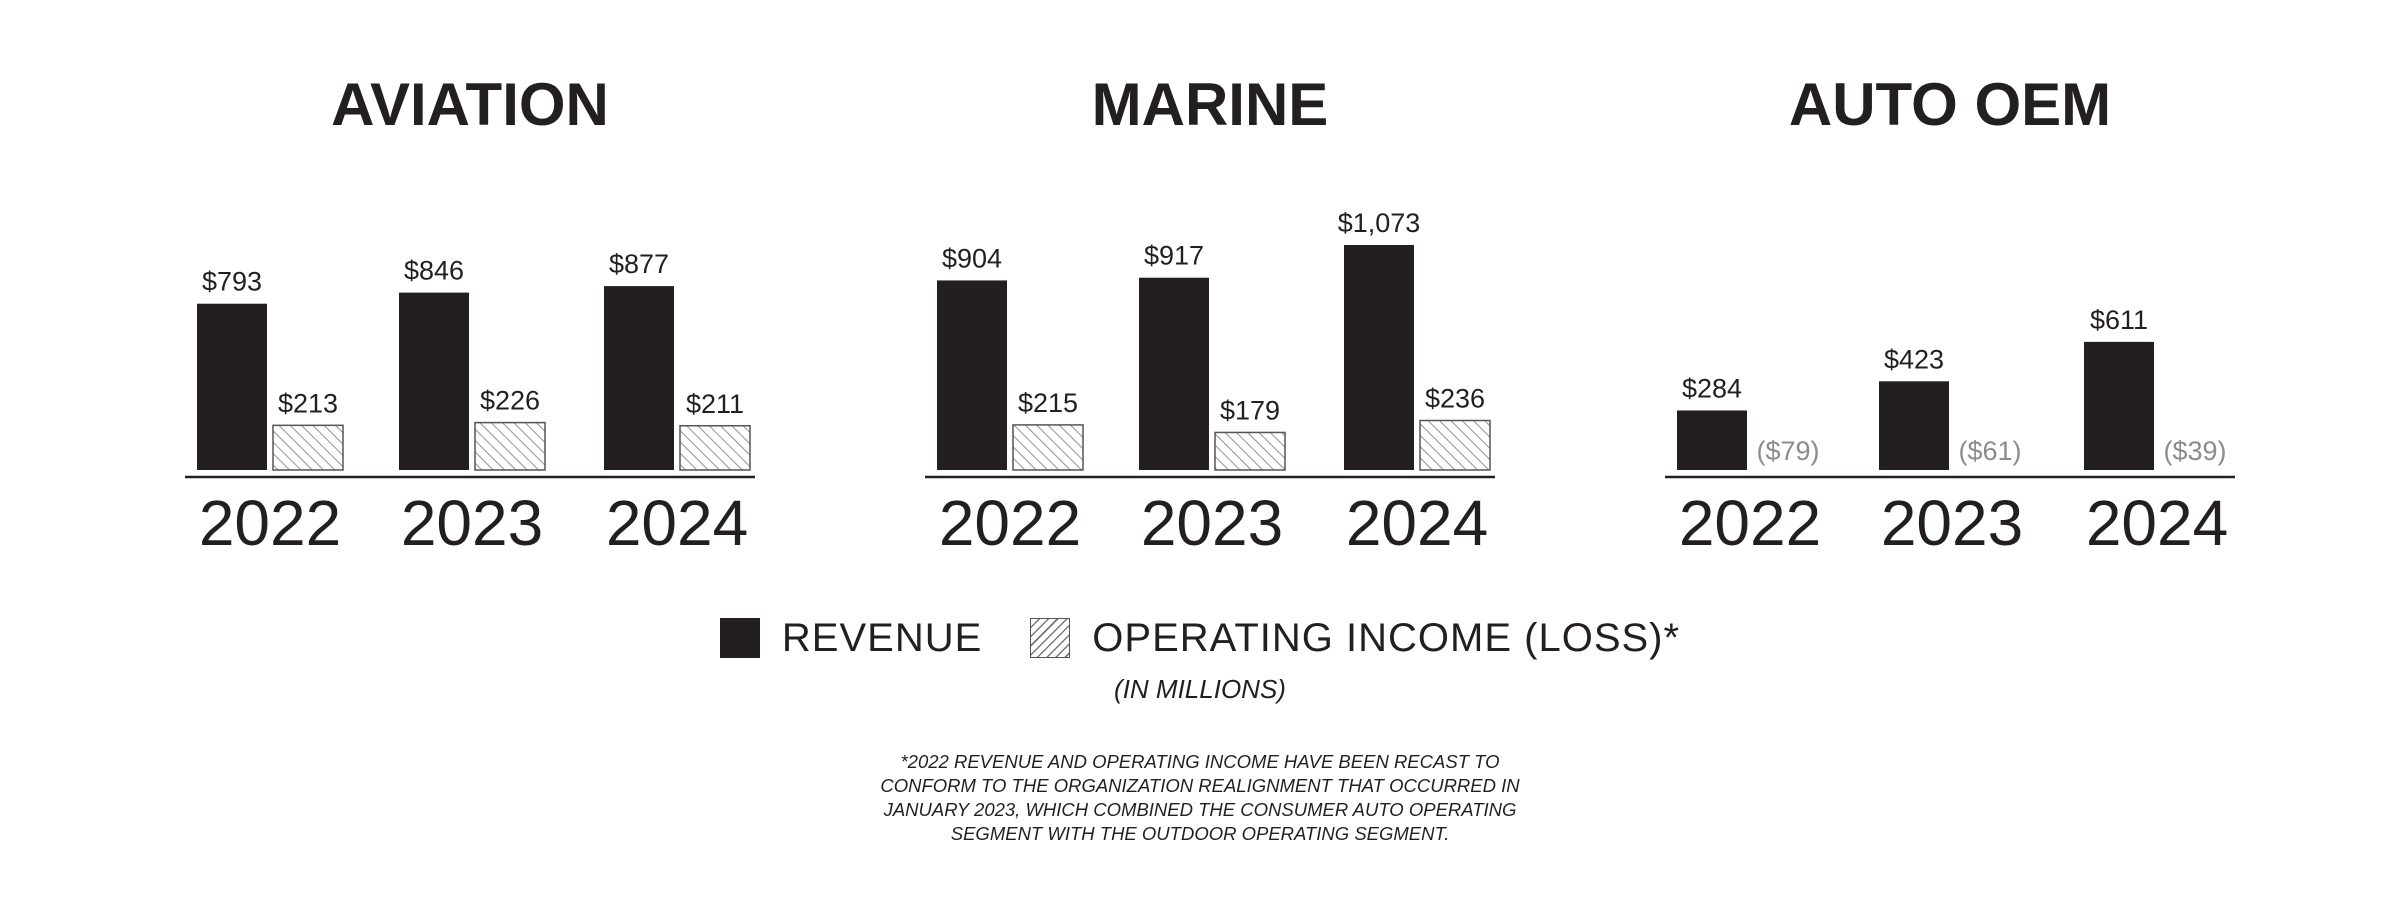  I want to click on operating-loss-value-label: ($79), so click(1787, 451).